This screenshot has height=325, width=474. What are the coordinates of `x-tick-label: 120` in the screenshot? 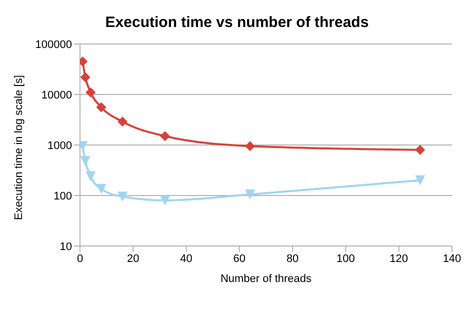 It's located at (399, 258).